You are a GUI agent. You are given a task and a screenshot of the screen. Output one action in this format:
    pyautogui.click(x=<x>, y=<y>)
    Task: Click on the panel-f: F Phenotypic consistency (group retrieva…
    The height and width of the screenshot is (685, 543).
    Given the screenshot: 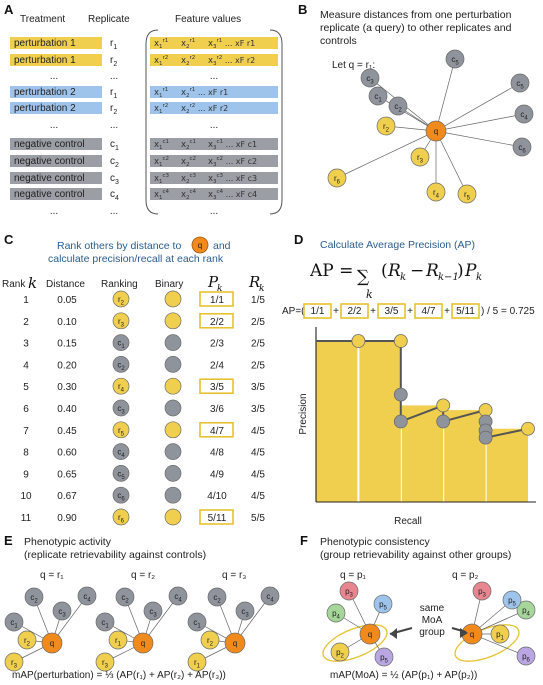 What is the action you would take?
    pyautogui.click(x=418, y=607)
    